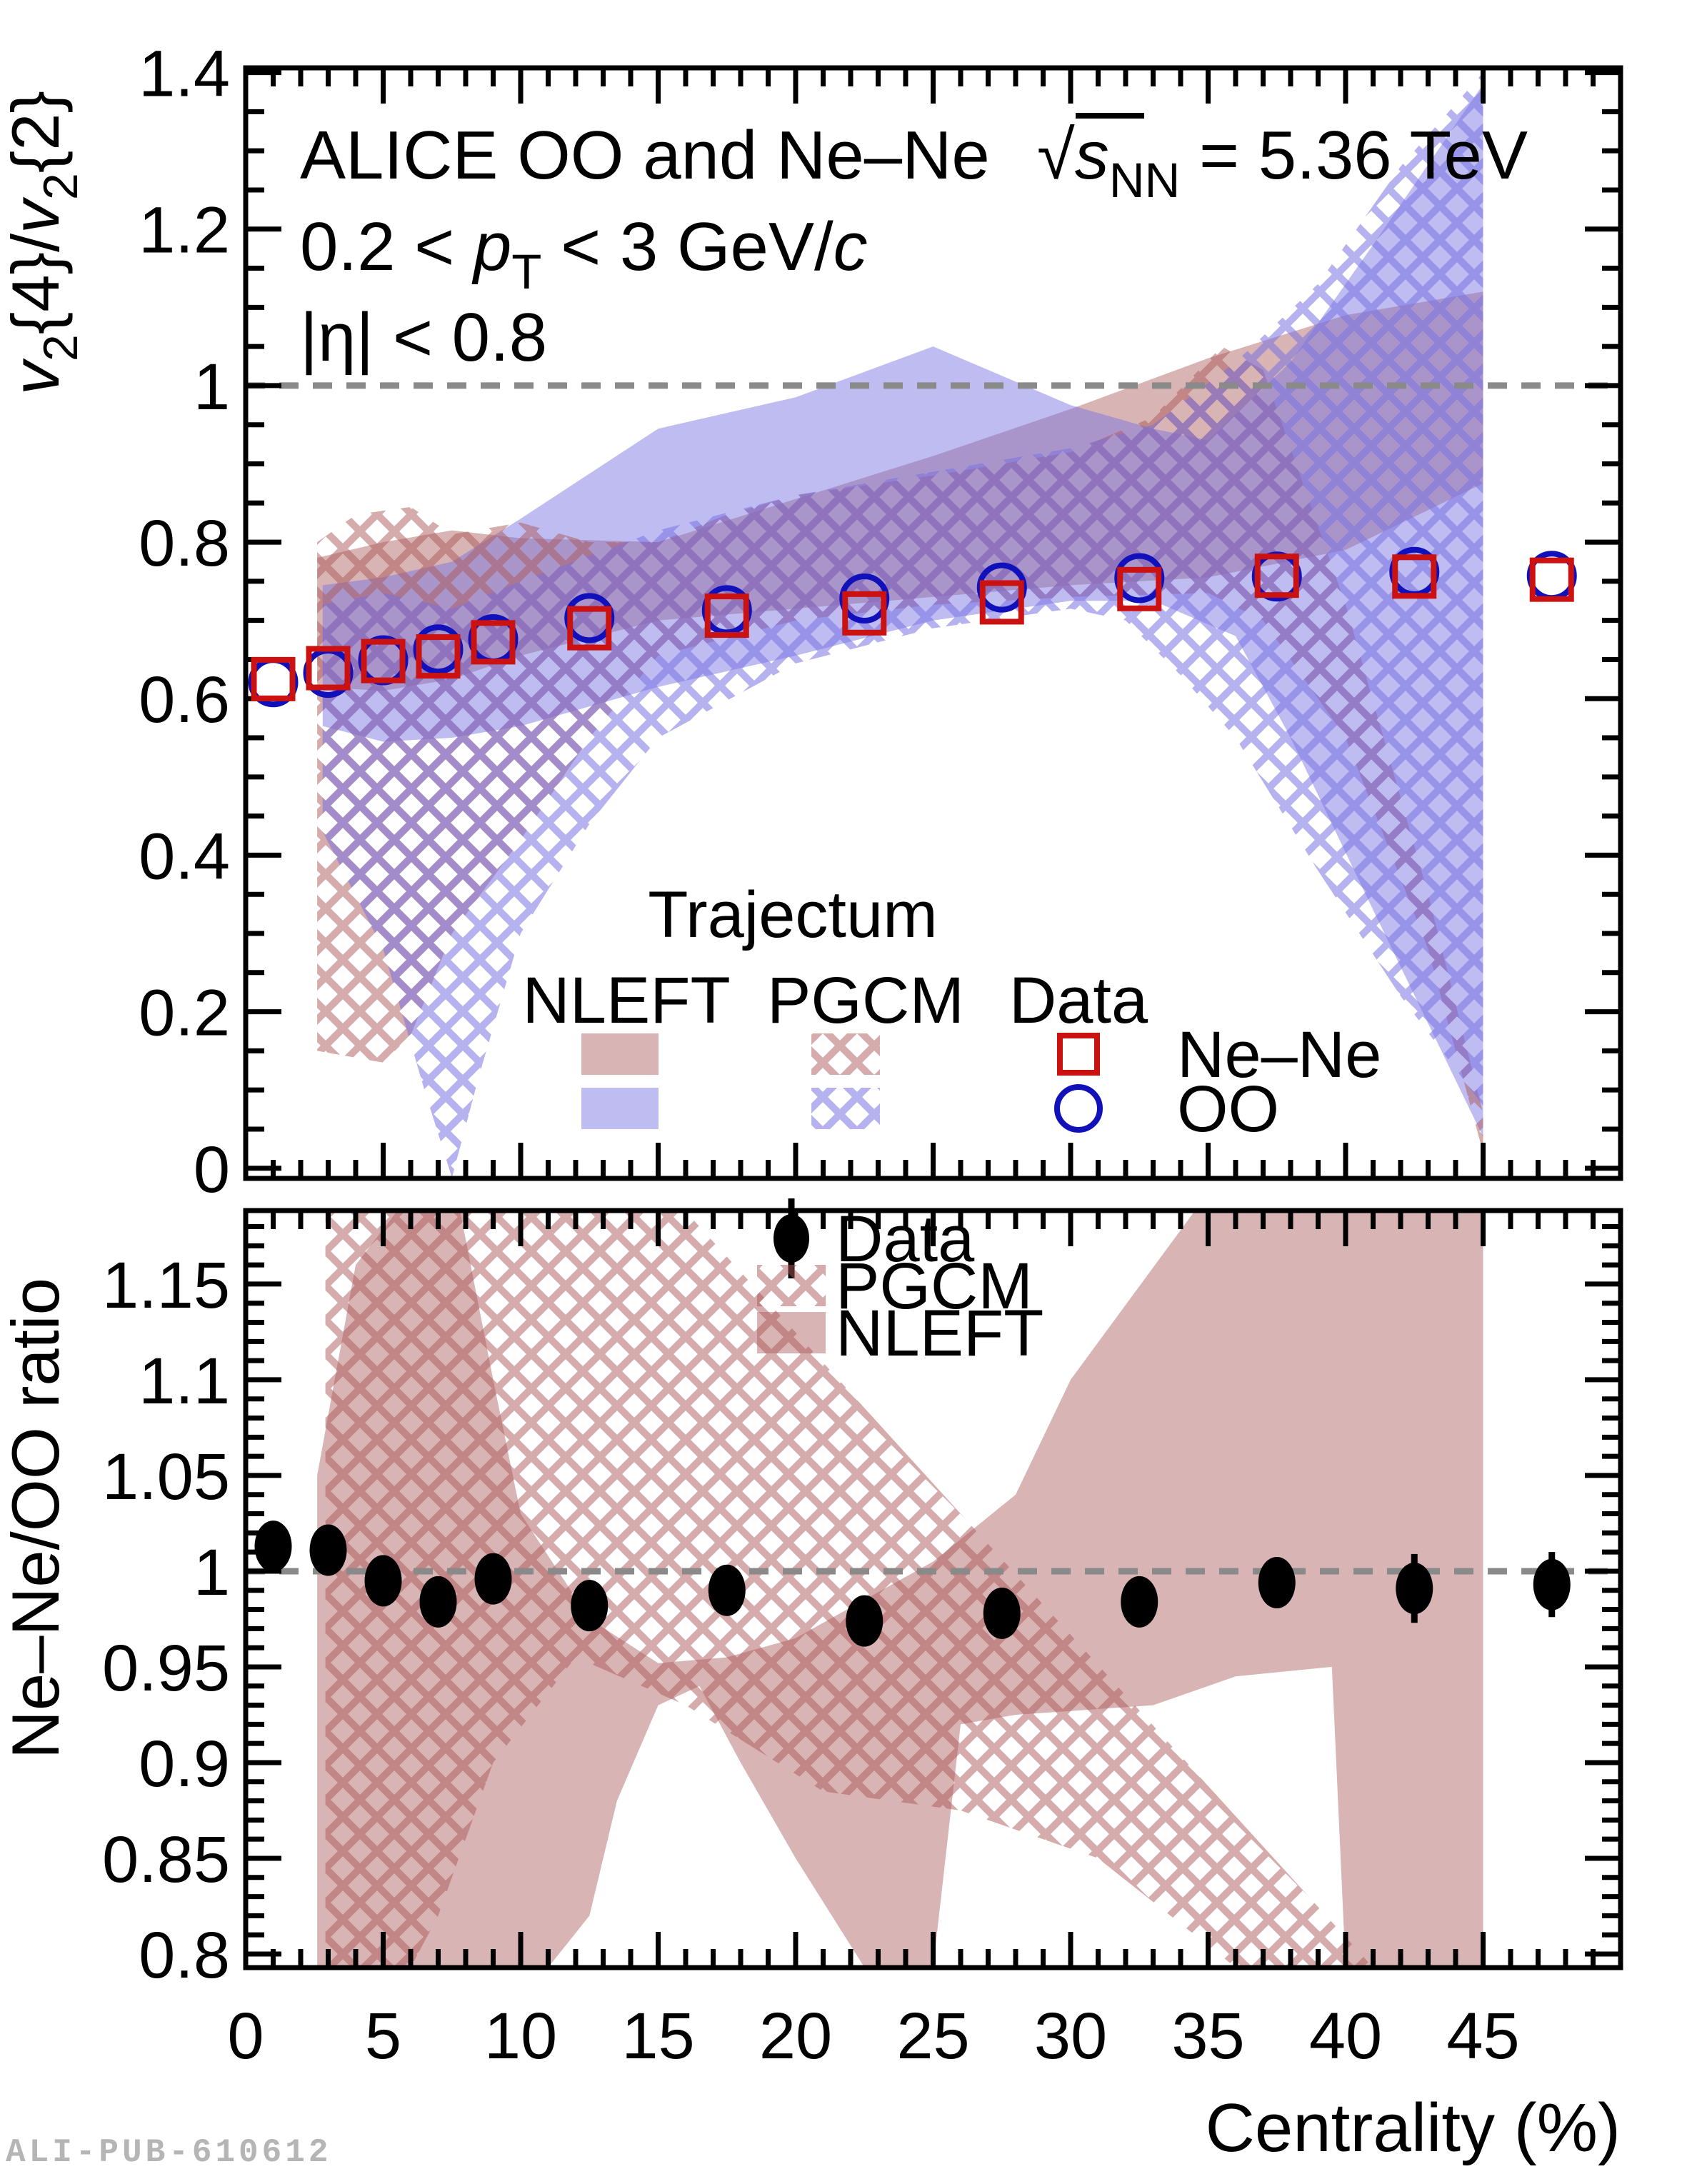 The width and height of the screenshot is (1687, 2184). What do you see at coordinates (939, 1333) in the screenshot?
I see `legend-entry-label: NLEFT` at bounding box center [939, 1333].